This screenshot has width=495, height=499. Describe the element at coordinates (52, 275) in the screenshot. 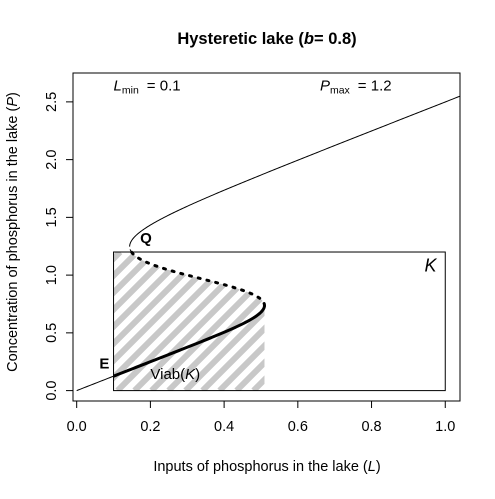

I see `y-tick-label: 1.0` at that location.